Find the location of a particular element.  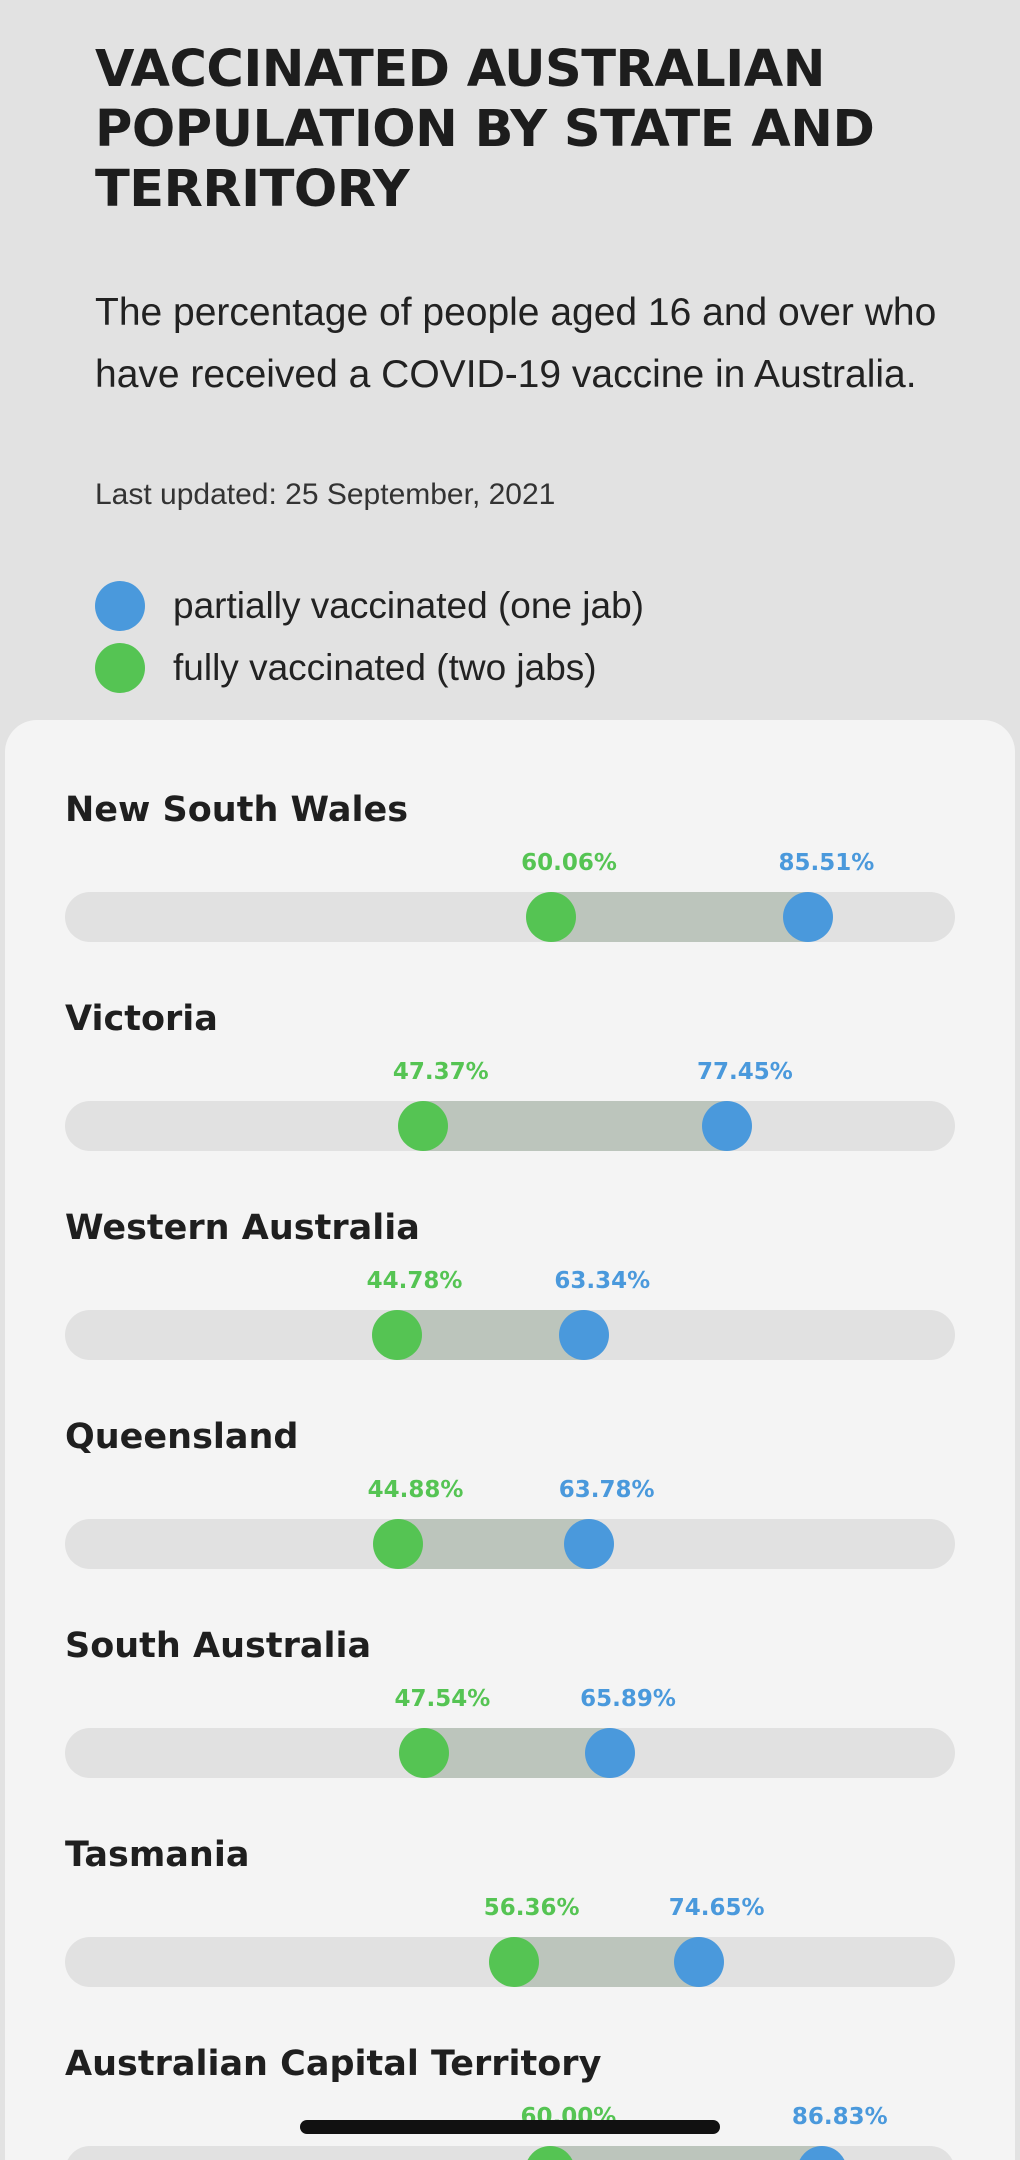

state-name-queensland: Queensland is located at coordinates (182, 1437).